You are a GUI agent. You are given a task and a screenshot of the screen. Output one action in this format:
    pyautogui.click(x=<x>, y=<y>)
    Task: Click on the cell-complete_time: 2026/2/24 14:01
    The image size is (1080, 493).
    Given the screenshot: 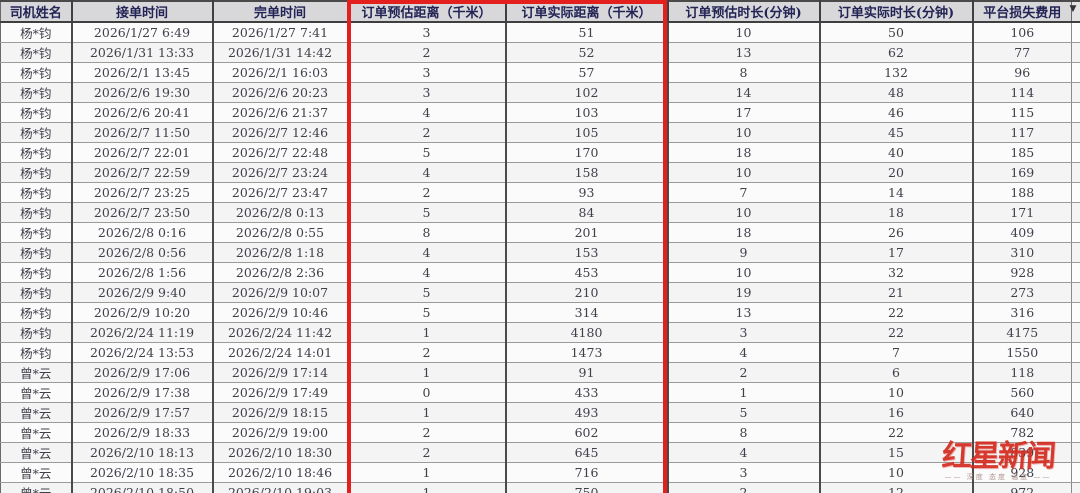 What is the action you would take?
    pyautogui.click(x=279, y=352)
    